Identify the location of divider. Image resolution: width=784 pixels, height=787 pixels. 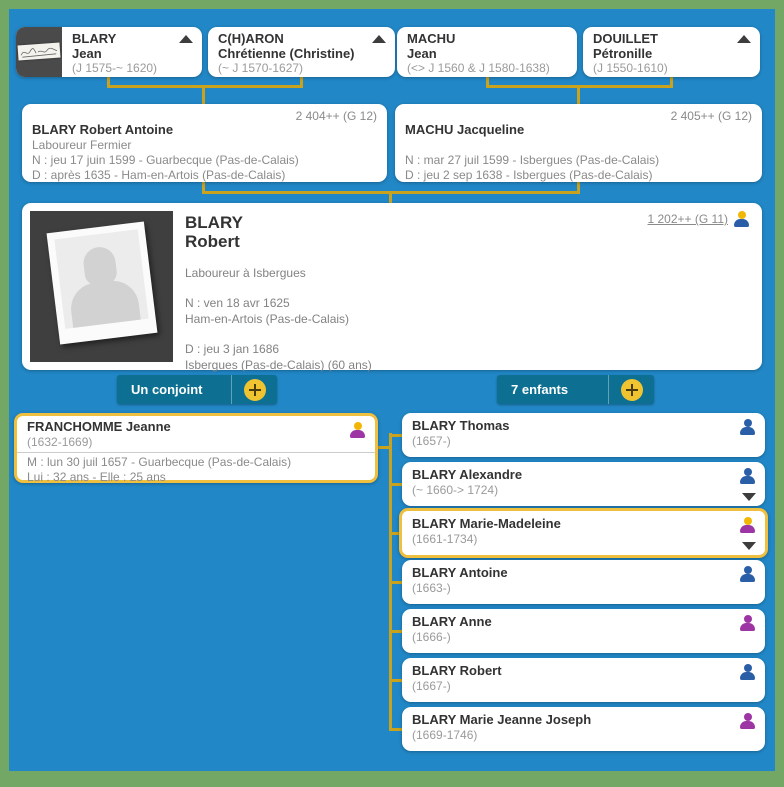
(196, 452).